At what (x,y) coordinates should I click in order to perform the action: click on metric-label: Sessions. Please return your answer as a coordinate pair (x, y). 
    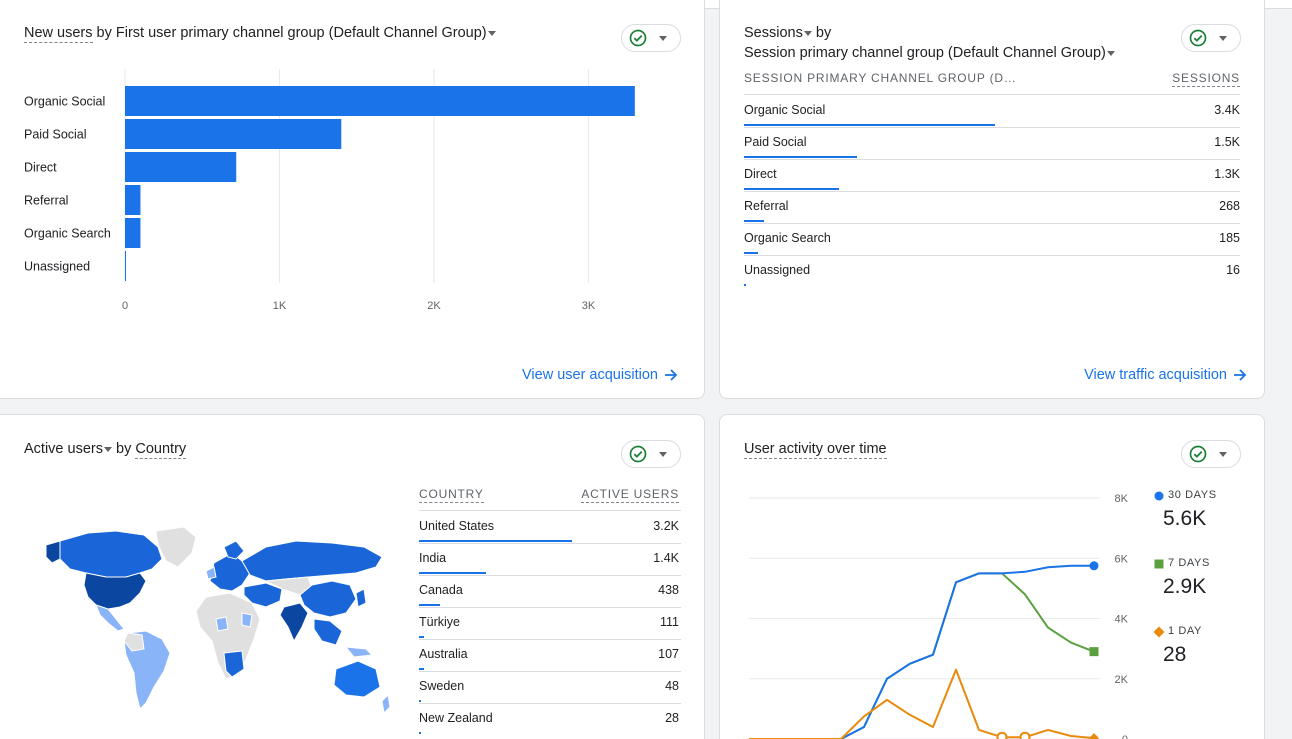
    Looking at the image, I should click on (773, 33).